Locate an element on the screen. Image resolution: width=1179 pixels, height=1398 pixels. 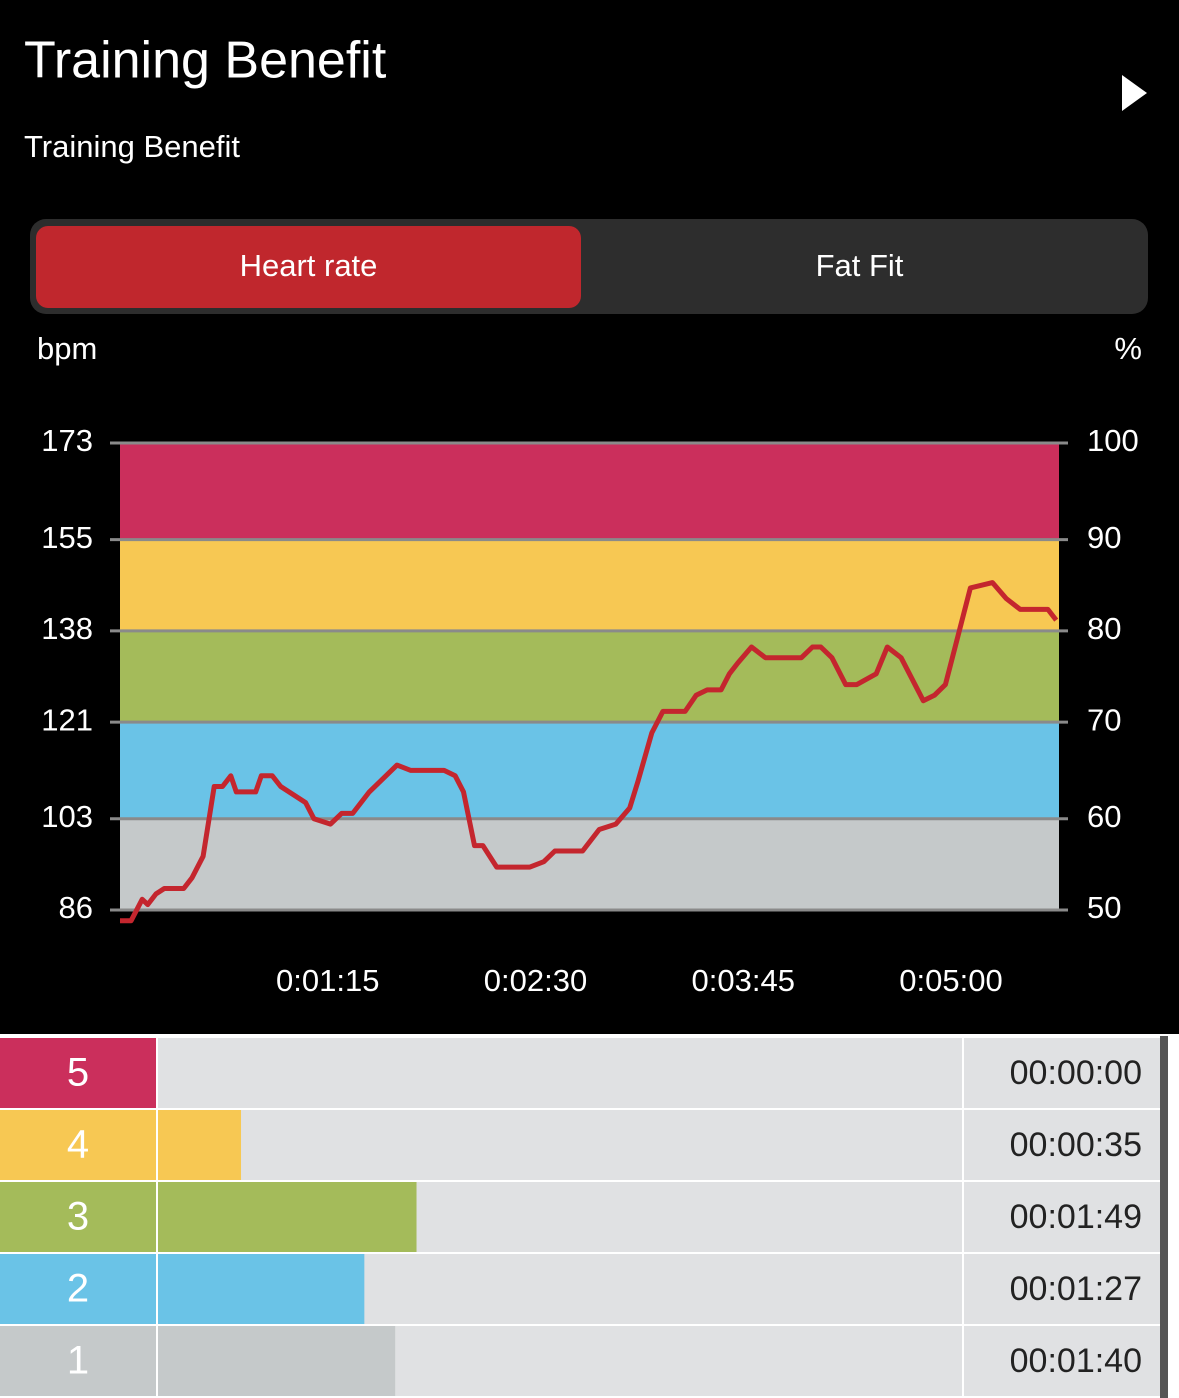
zone-number: 4 is located at coordinates (78, 1145).